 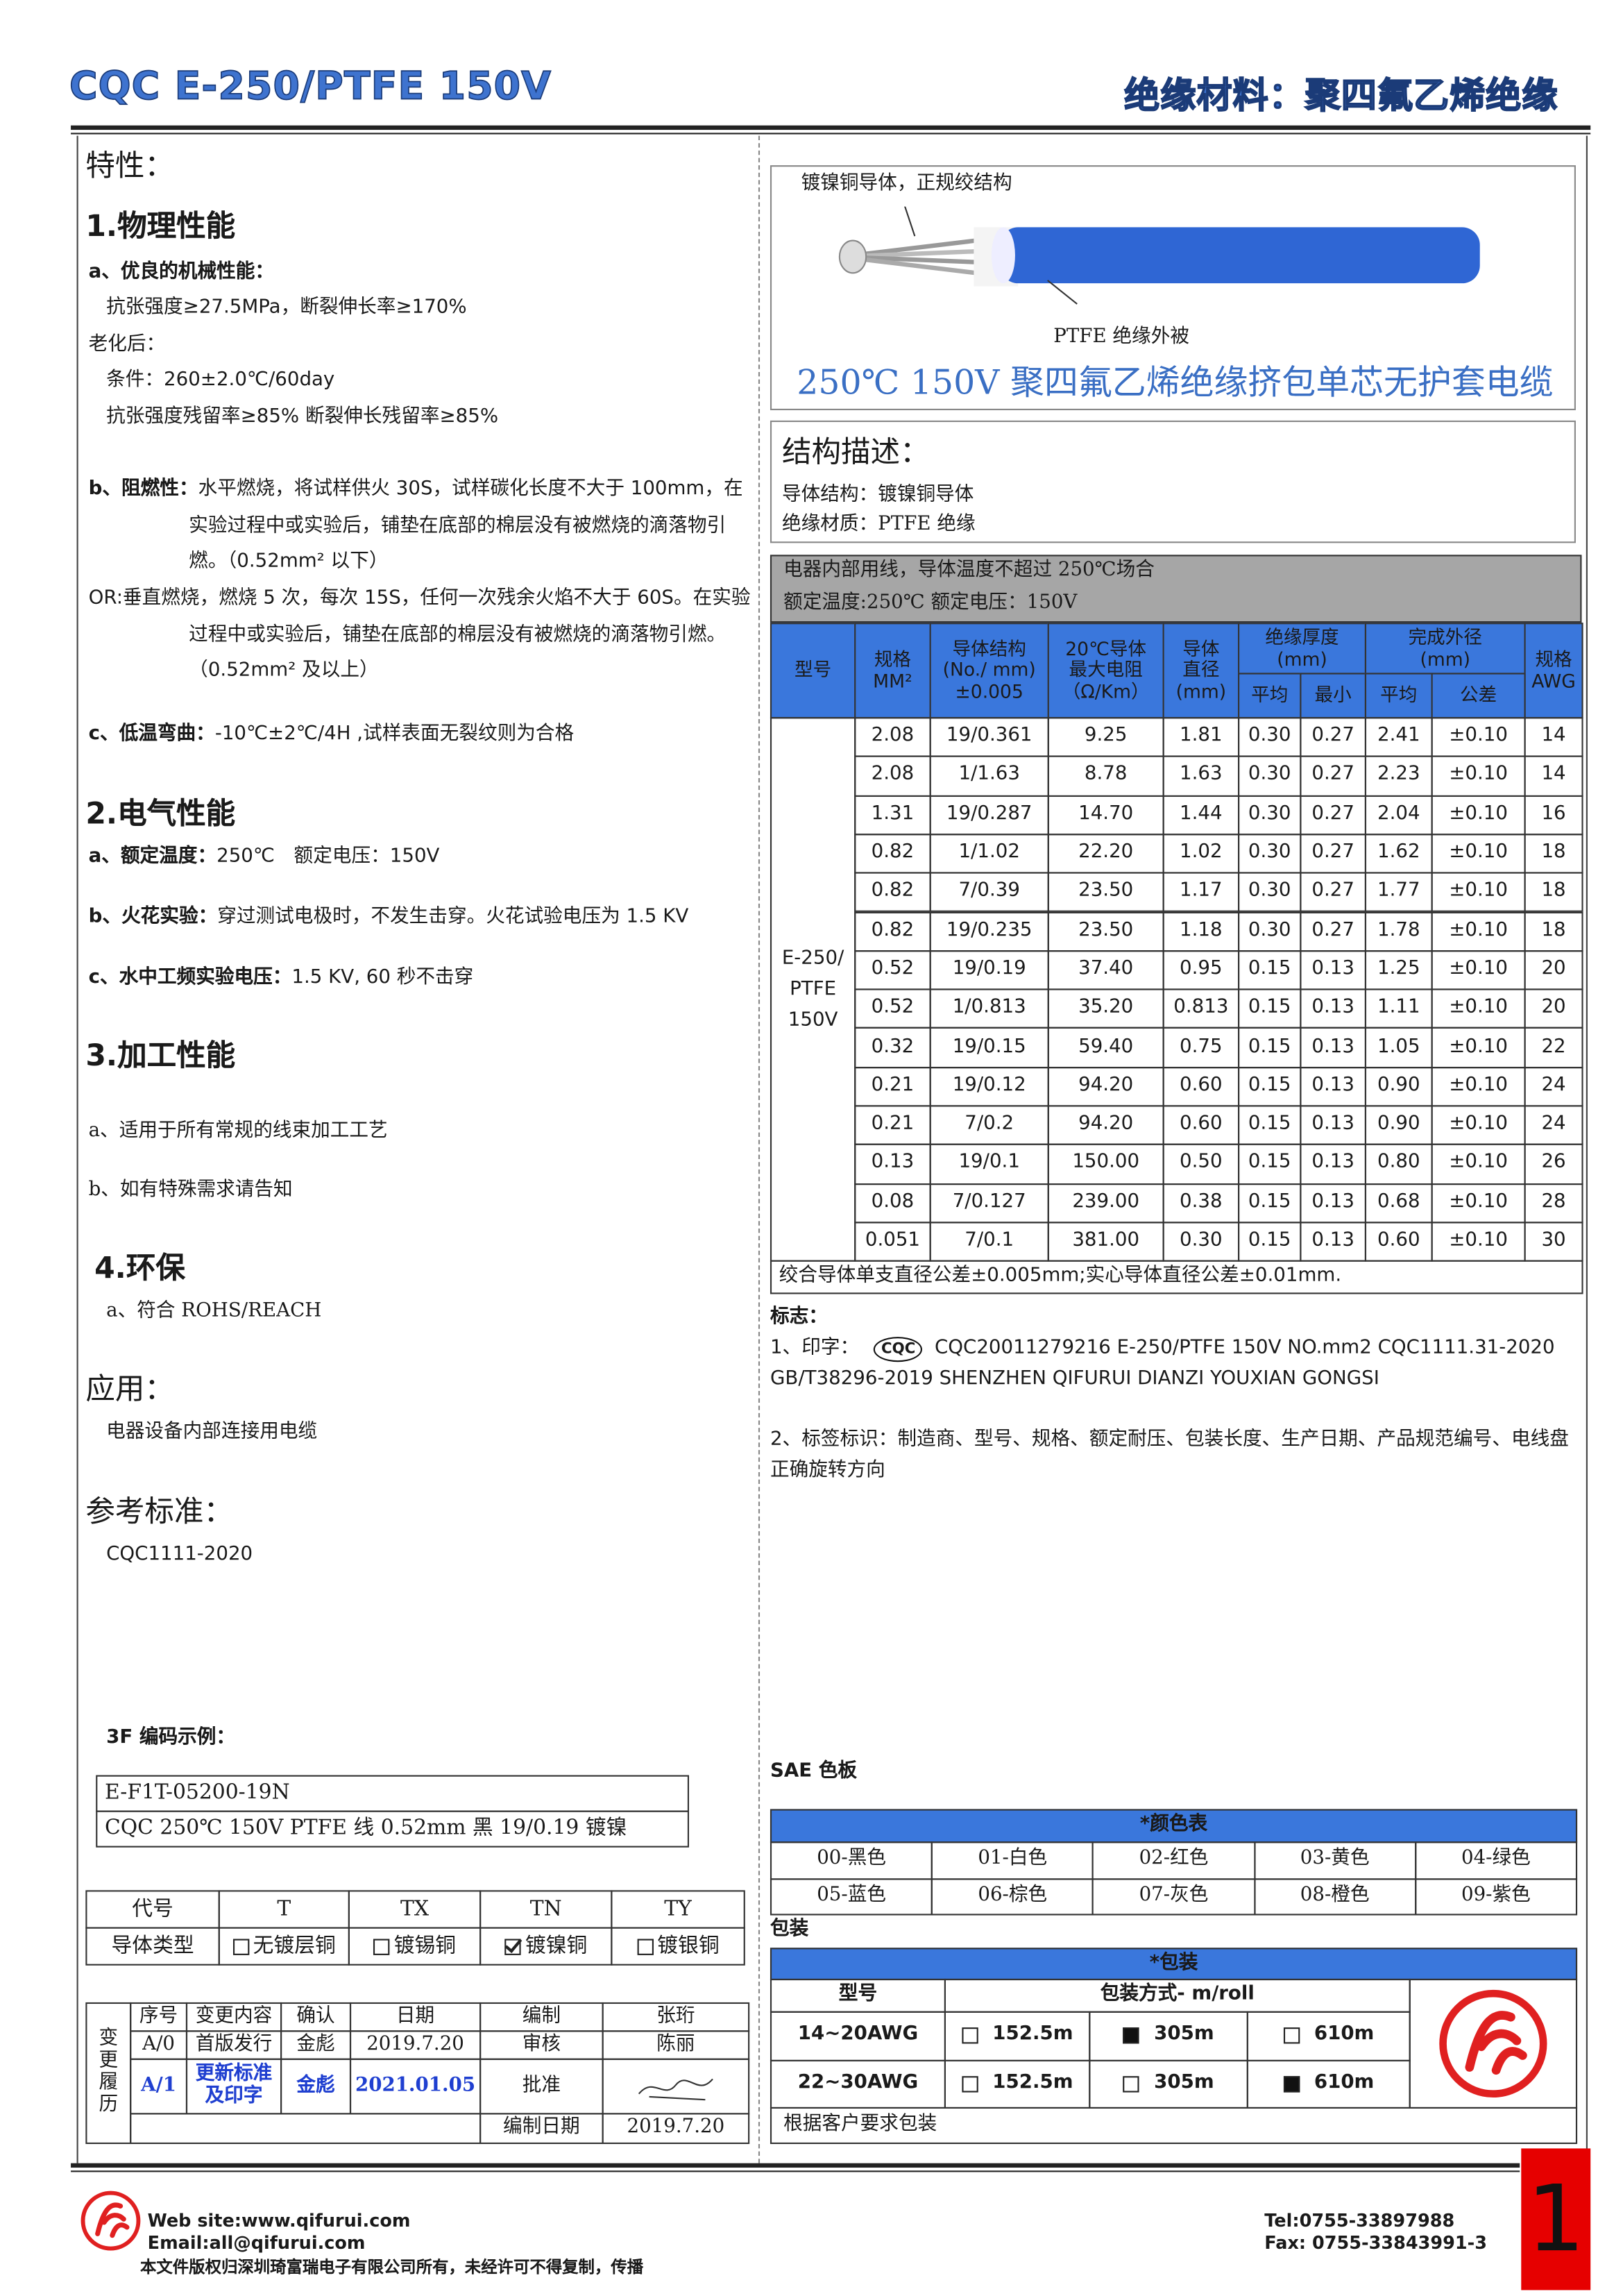 I want to click on property-line: a、适用于所有常规的线束加工工艺, so click(x=238, y=1131).